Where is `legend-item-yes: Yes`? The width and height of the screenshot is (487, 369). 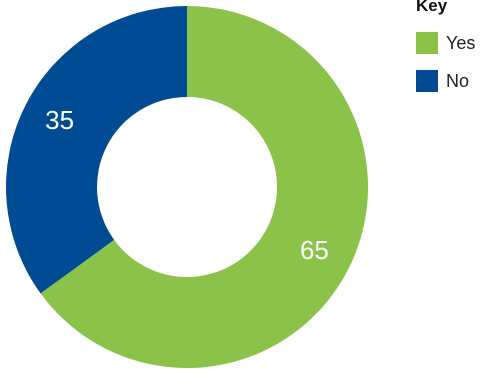
legend-item-yes: Yes is located at coordinates (451, 43).